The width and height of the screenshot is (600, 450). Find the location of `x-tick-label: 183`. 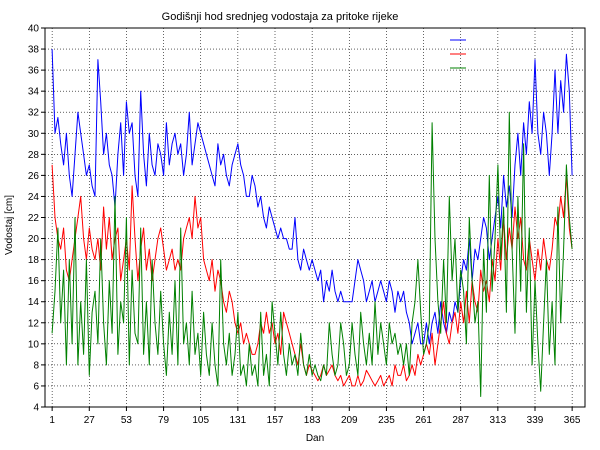

x-tick-label: 183 is located at coordinates (312, 420).